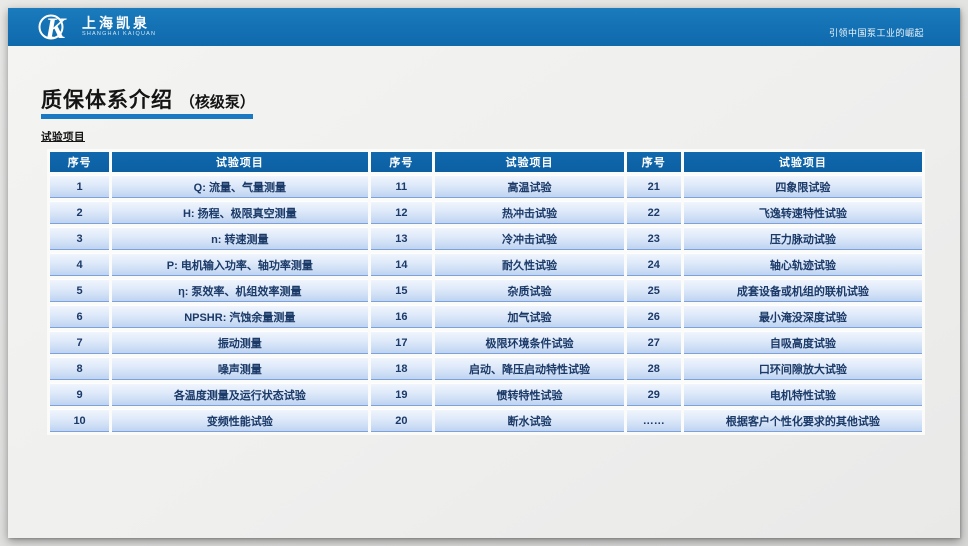 Image resolution: width=968 pixels, height=546 pixels. Describe the element at coordinates (80, 162) in the screenshot. I see `column-header-no-1: 序号` at that location.